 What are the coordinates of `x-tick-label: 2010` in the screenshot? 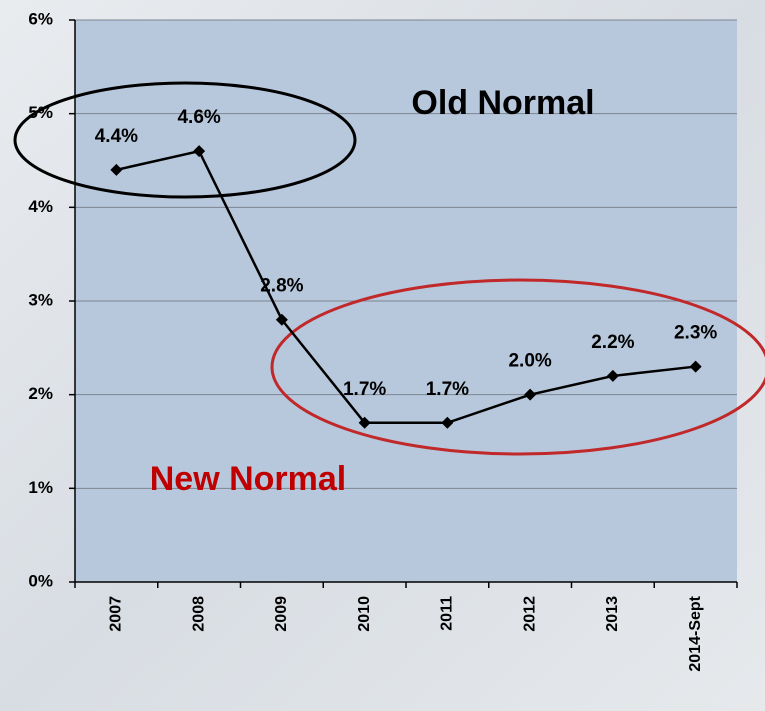 It's located at (364, 614).